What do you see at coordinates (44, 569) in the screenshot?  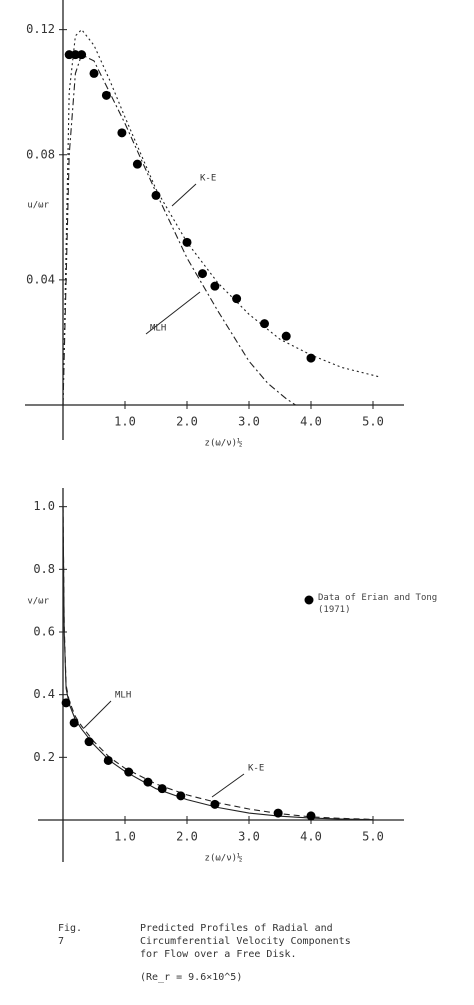 I see `y-tick-label: 0.8` at bounding box center [44, 569].